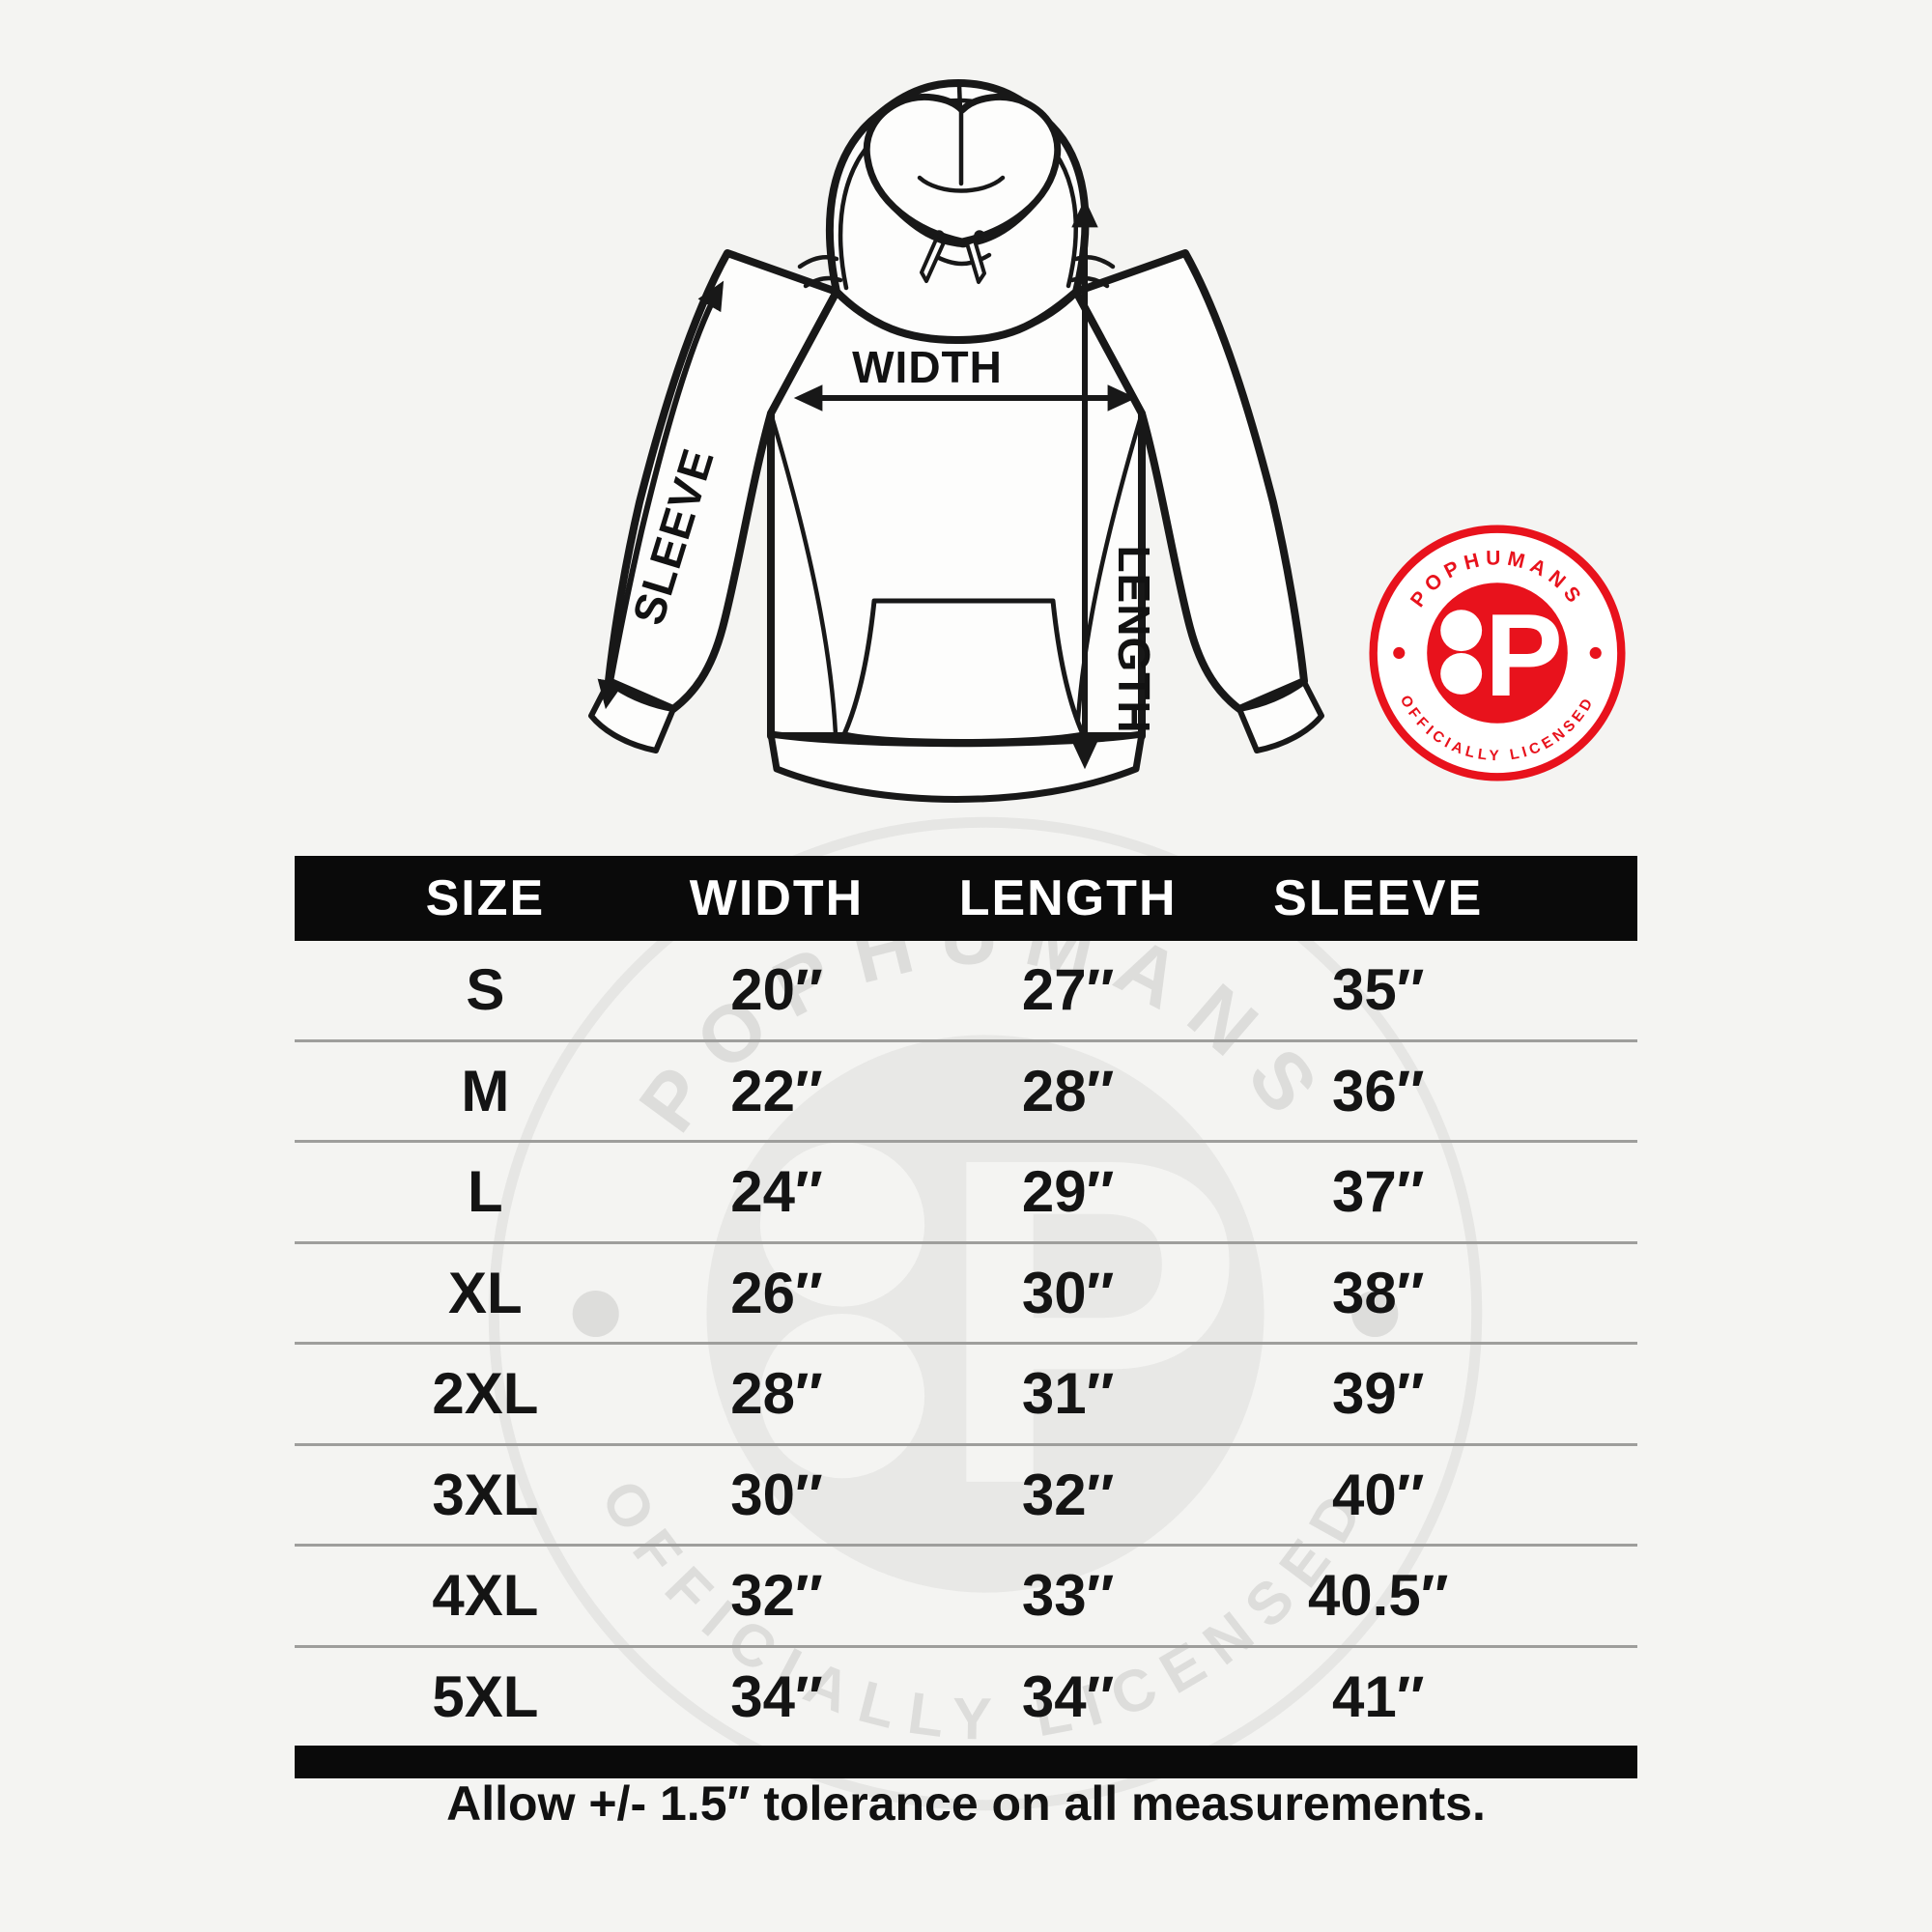 Image resolution: width=1932 pixels, height=1932 pixels. Describe the element at coordinates (966, 1762) in the screenshot. I see `table-footer-bar` at that location.